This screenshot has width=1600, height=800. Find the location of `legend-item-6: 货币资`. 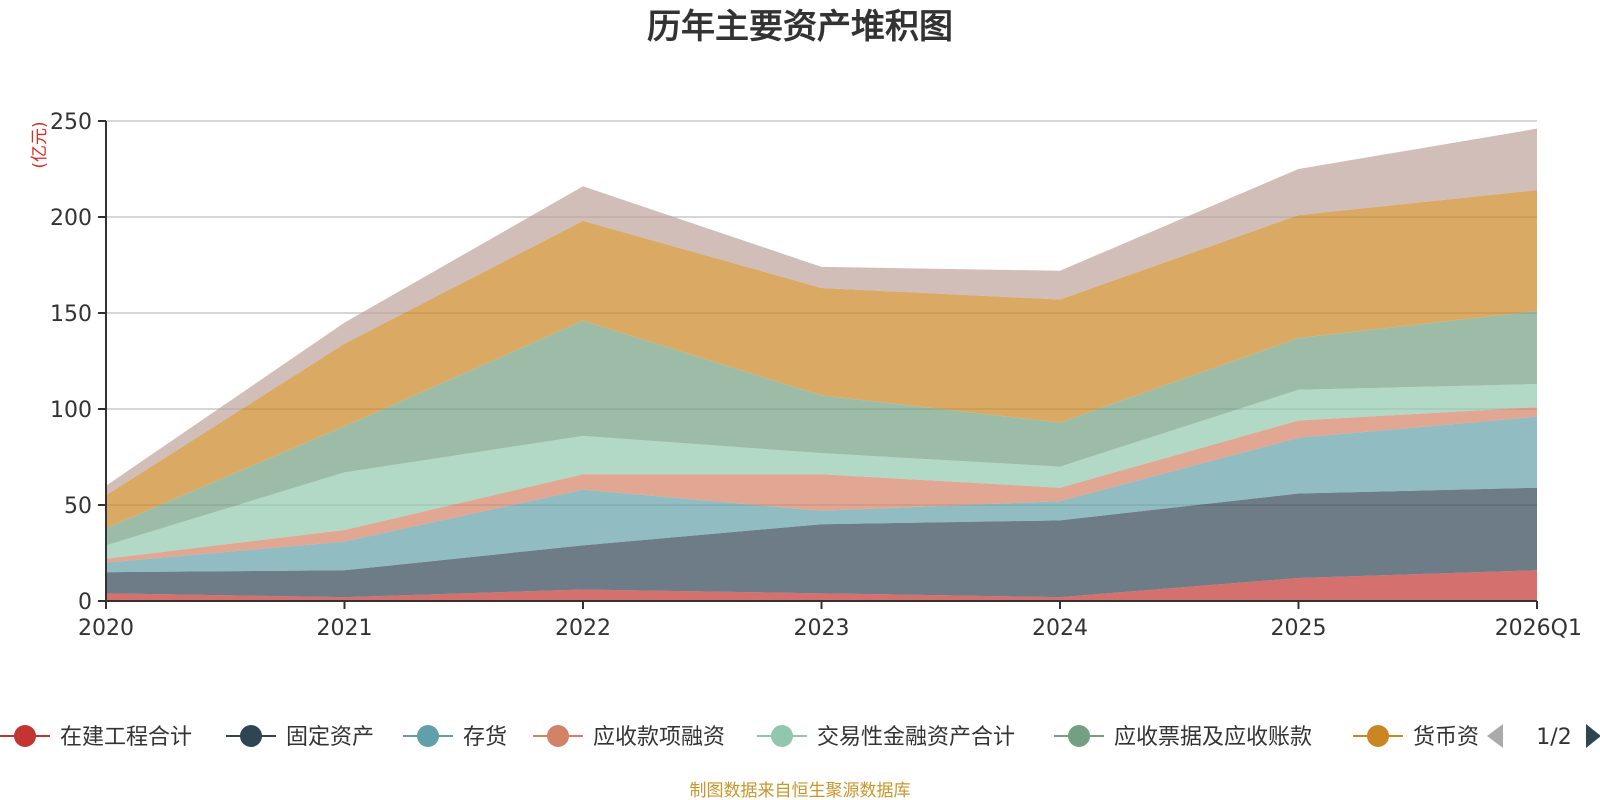

legend-item-6: 货币资 is located at coordinates (1416, 737).